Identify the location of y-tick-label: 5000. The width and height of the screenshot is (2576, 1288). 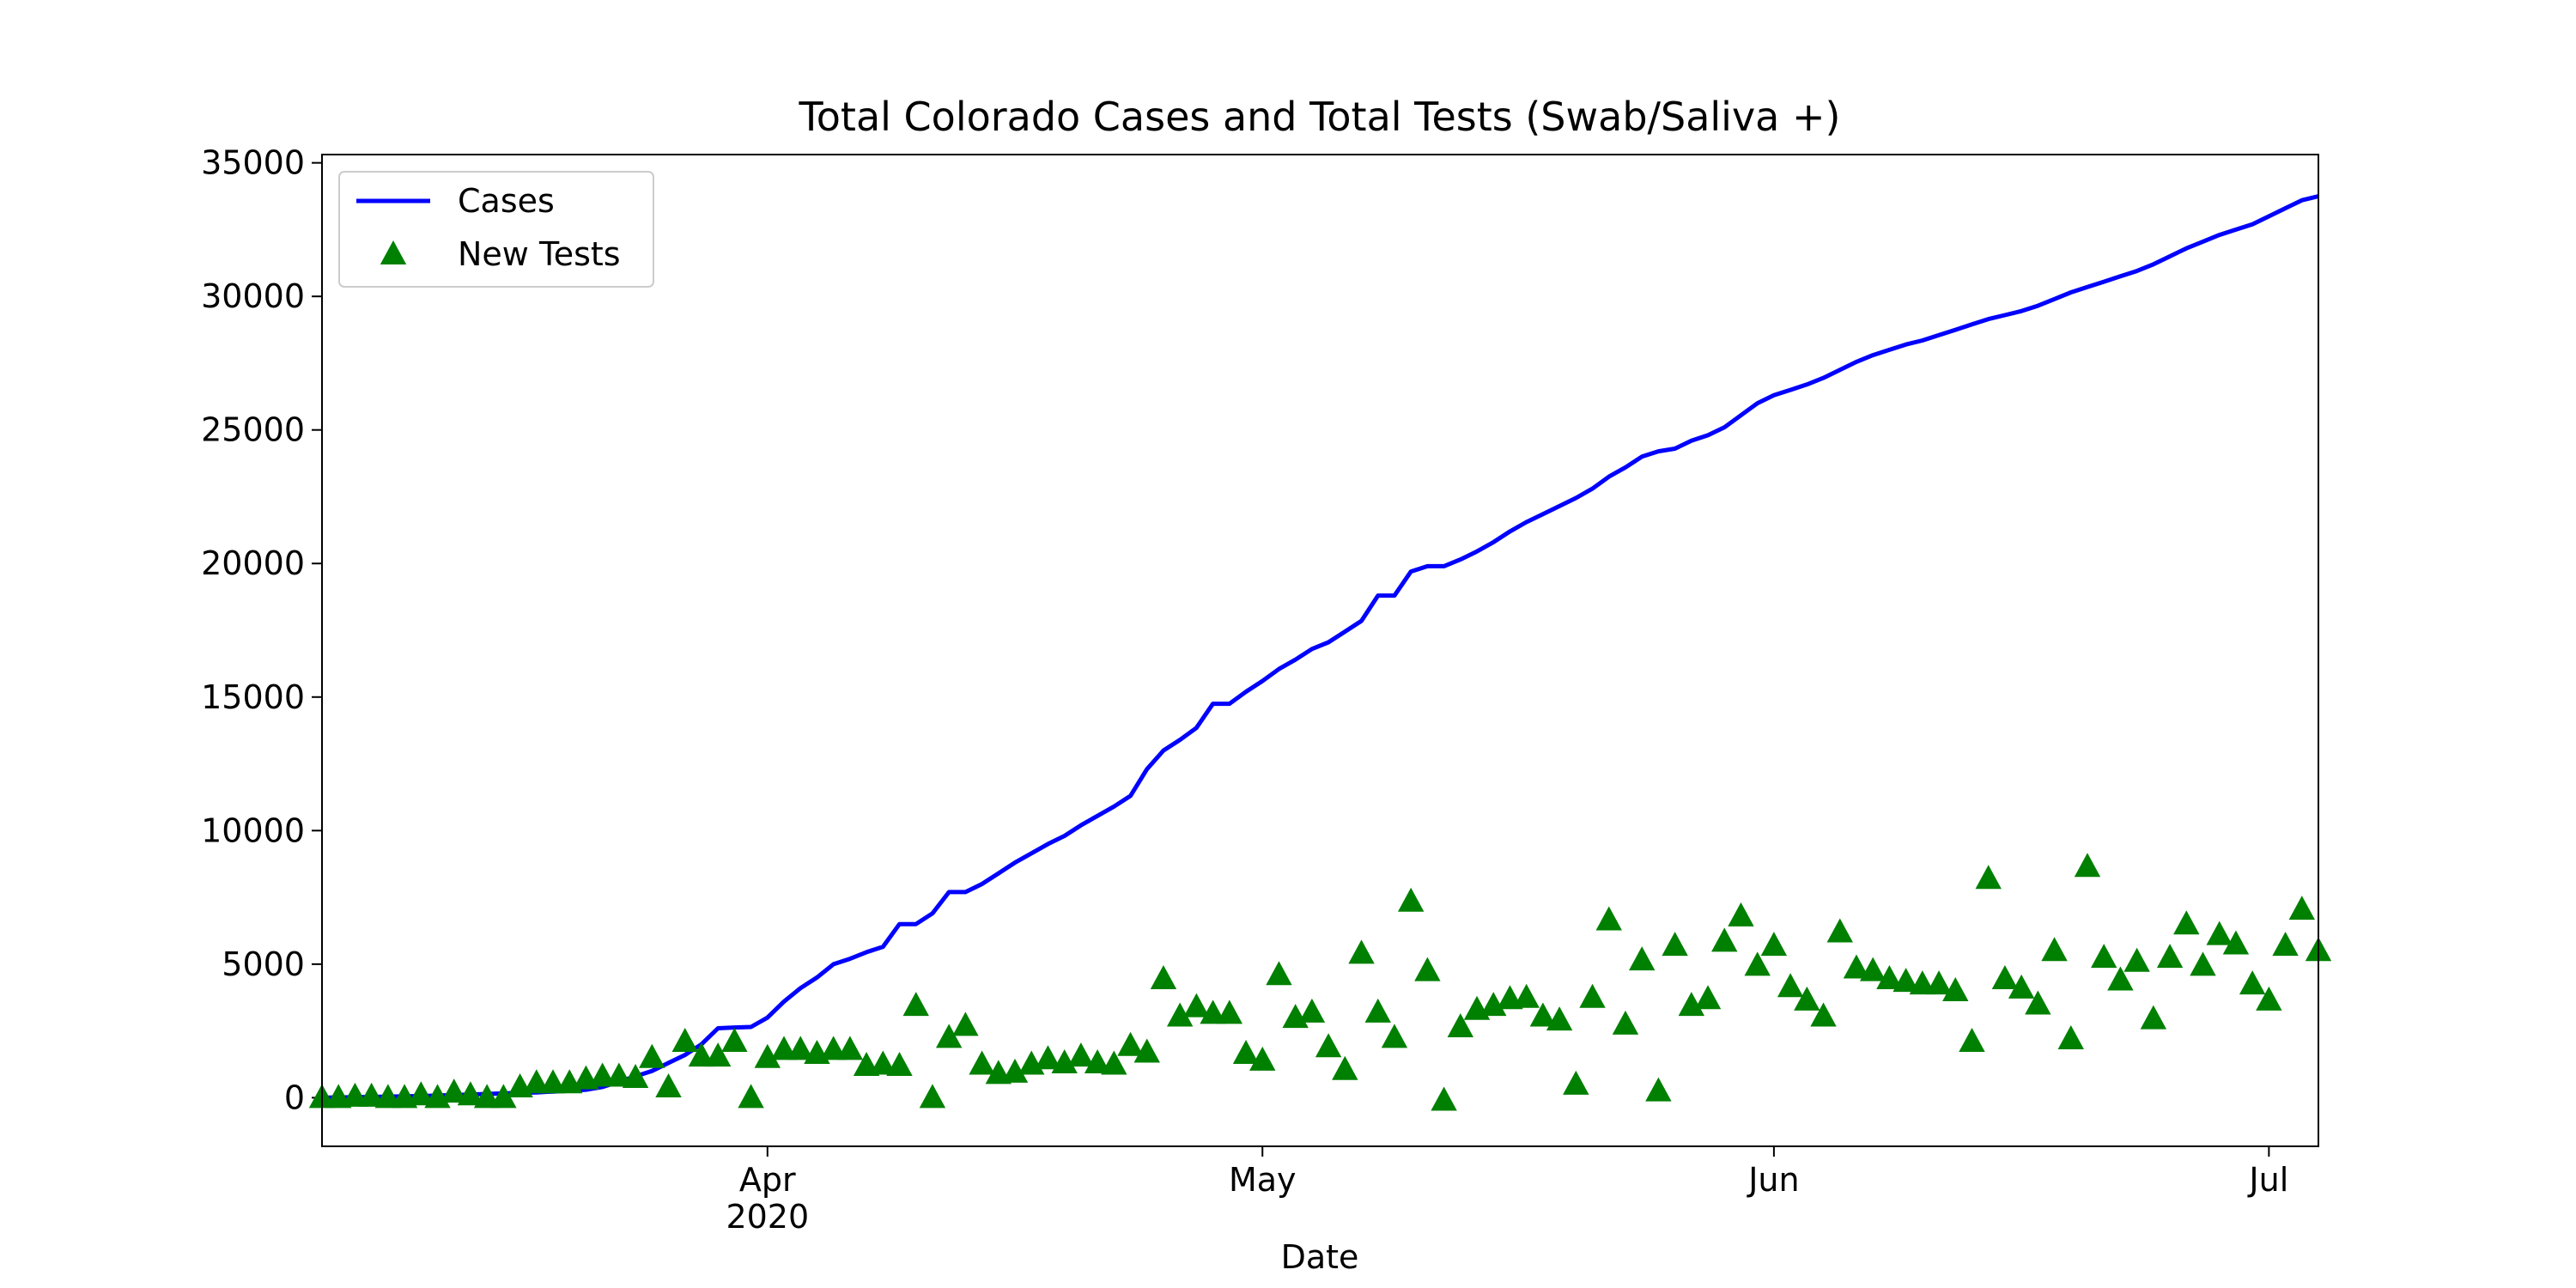
(263, 964).